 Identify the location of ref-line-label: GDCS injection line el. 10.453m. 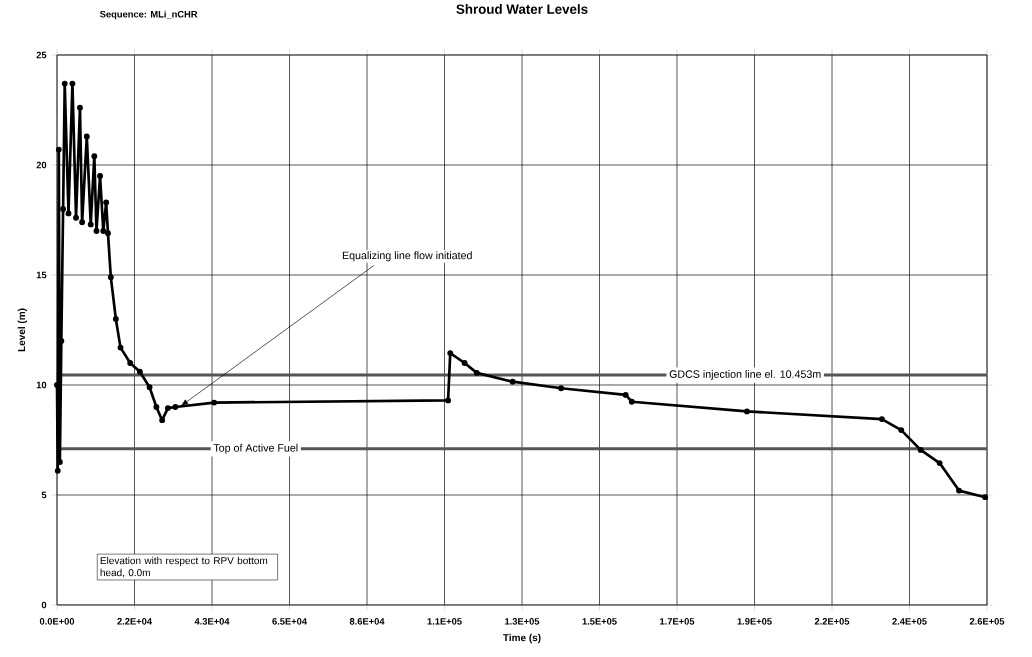
(745, 375).